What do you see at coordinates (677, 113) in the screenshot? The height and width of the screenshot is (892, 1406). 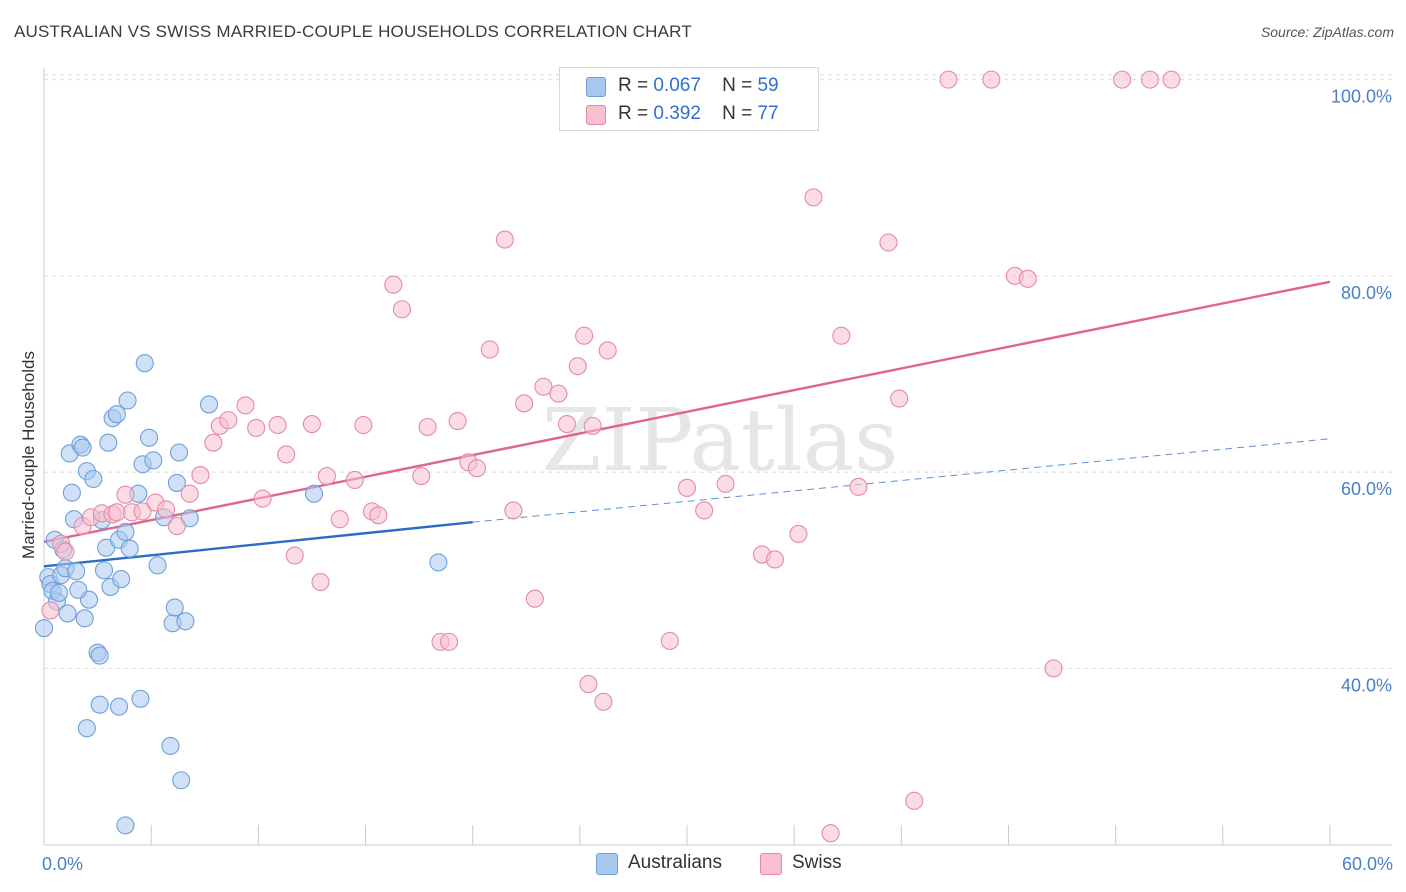 I see `legend-r-value: 0.392` at bounding box center [677, 113].